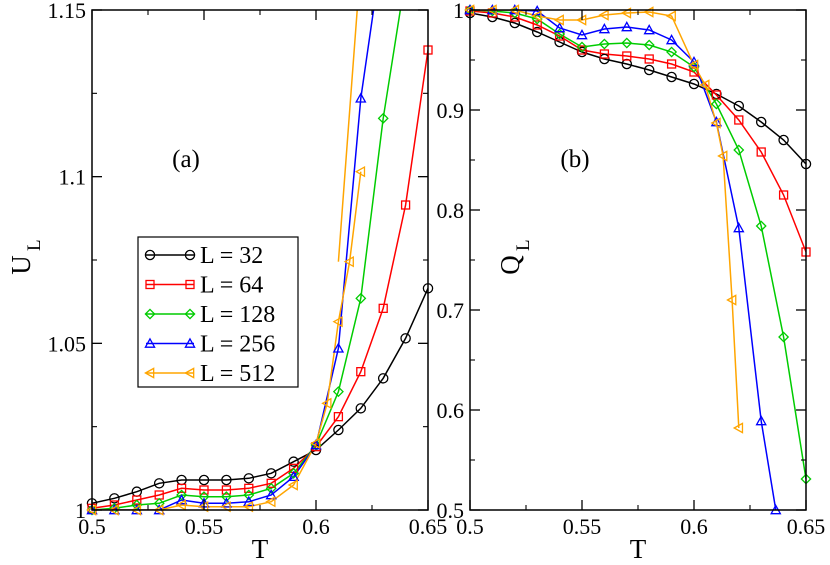 The height and width of the screenshot is (565, 830). Describe the element at coordinates (451, 210) in the screenshot. I see `panel-b-ytick-label: 0.8` at that location.